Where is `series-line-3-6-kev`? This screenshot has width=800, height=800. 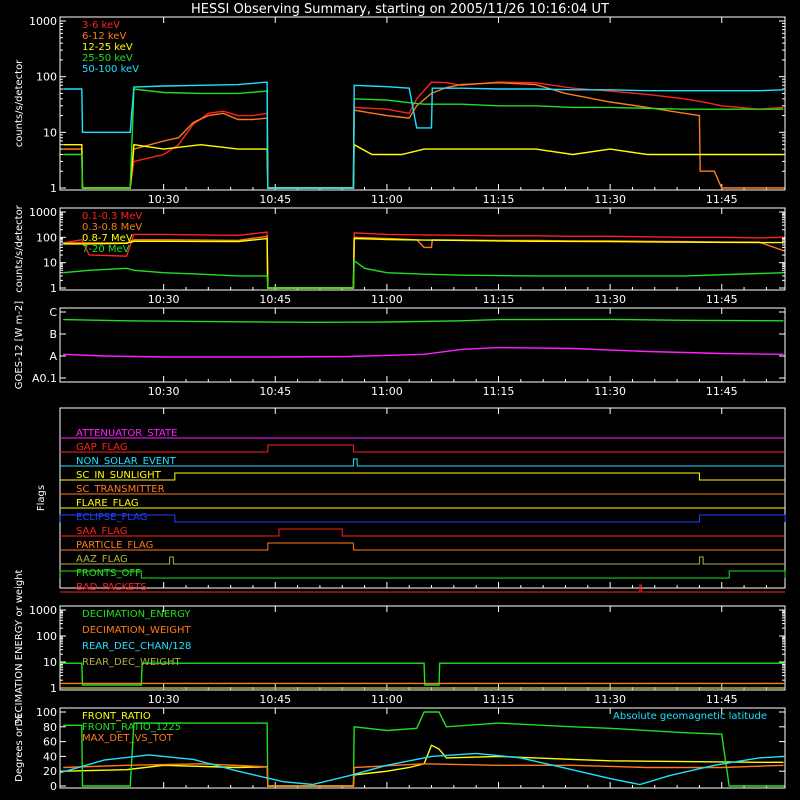
series-line-3-6-kev is located at coordinates (423, 135).